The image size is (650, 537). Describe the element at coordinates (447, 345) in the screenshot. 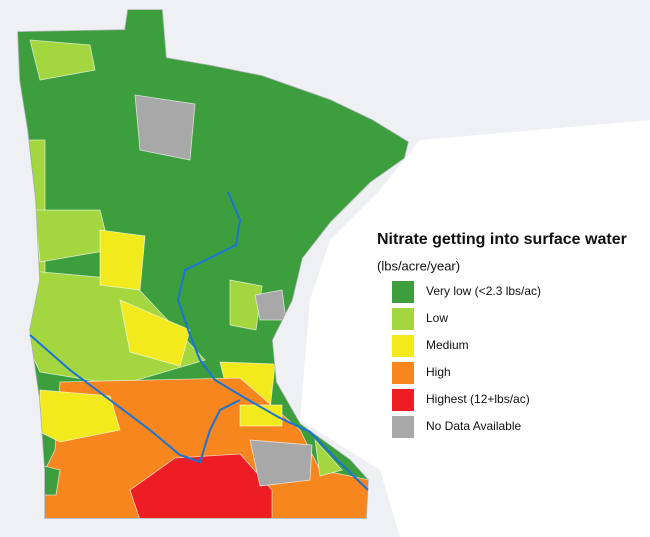

I see `legend-label: Medium` at that location.